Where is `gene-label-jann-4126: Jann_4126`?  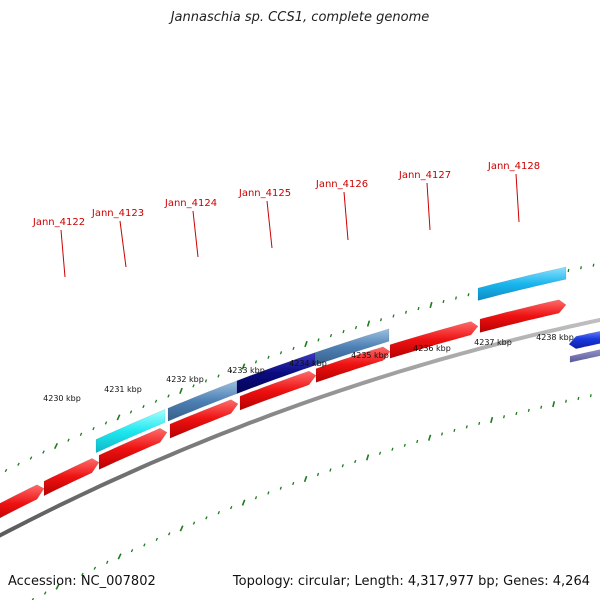 gene-label-jann-4126: Jann_4126 is located at coordinates (341, 184).